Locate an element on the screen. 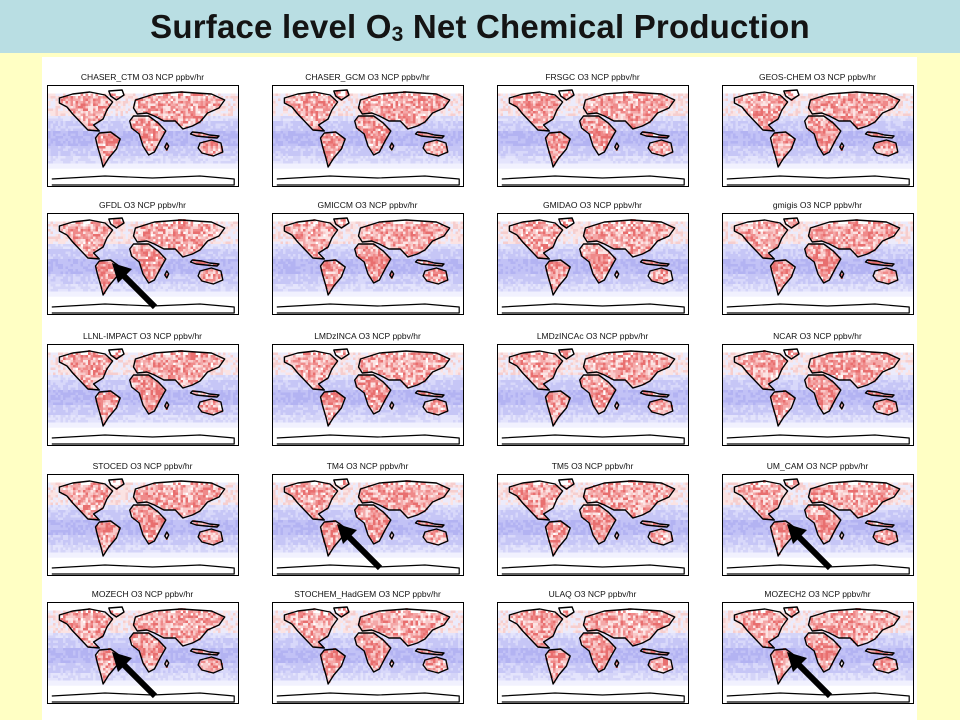 The height and width of the screenshot is (720, 960). panel-title: CHASER_GCM O3 NCP ppbv/hr is located at coordinates (367, 77).